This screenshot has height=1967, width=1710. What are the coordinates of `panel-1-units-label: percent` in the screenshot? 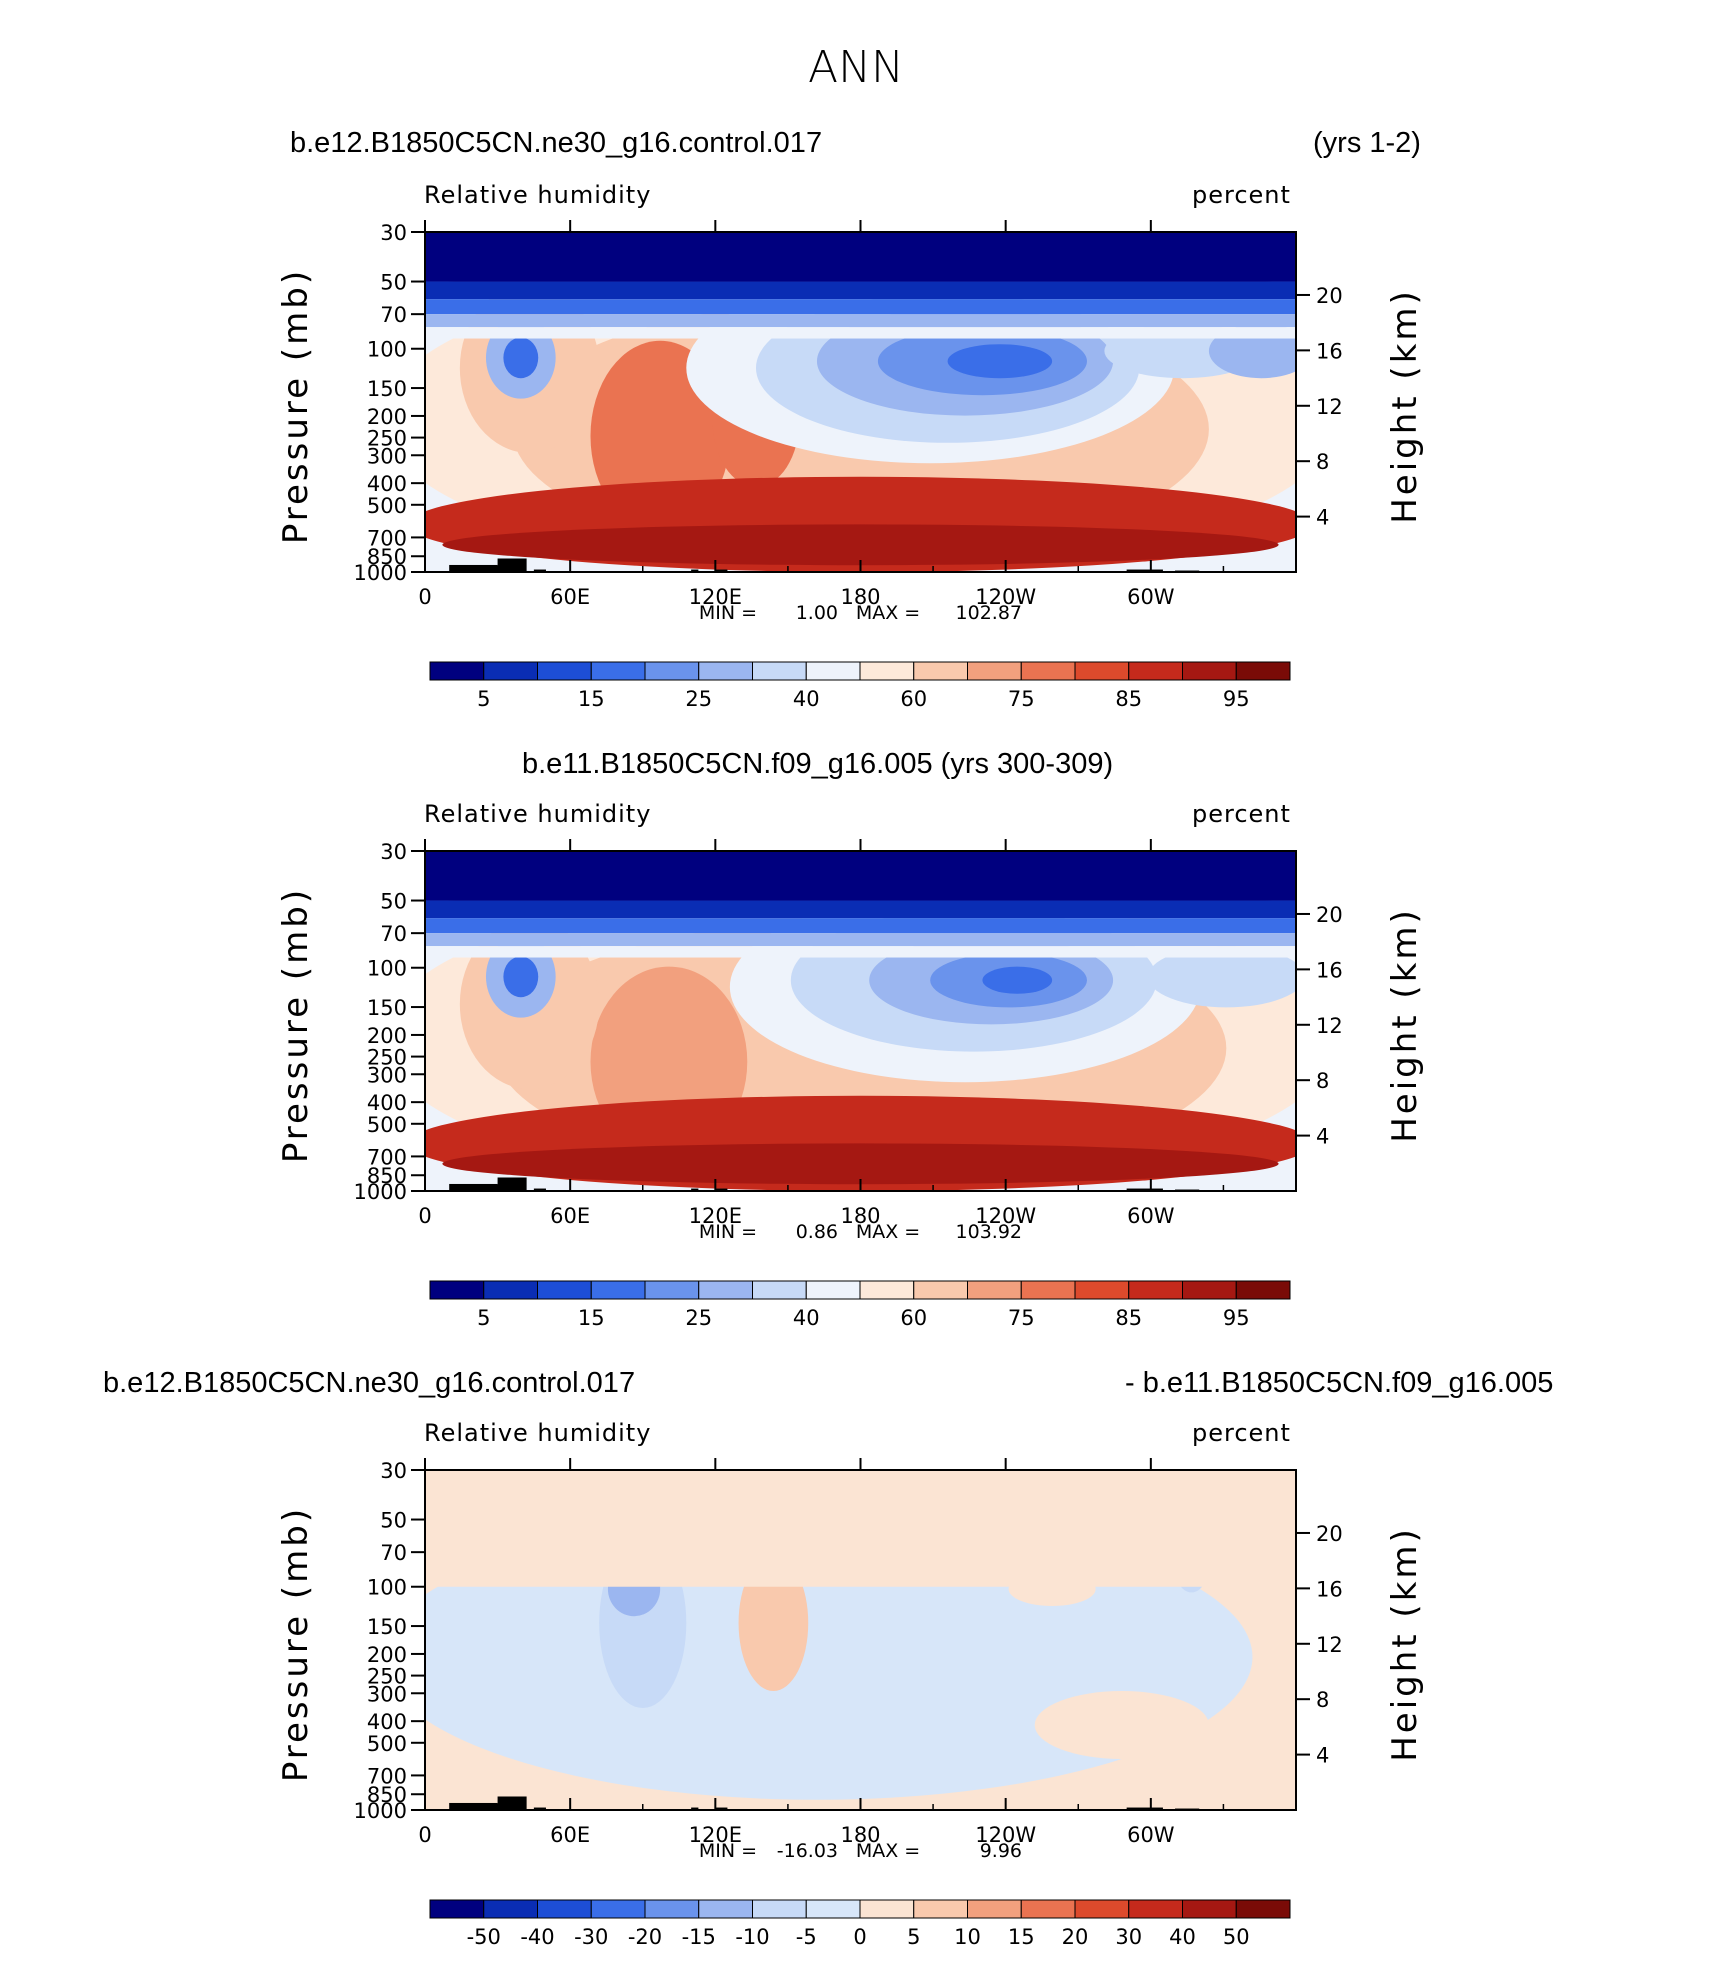 It's located at (1241, 195).